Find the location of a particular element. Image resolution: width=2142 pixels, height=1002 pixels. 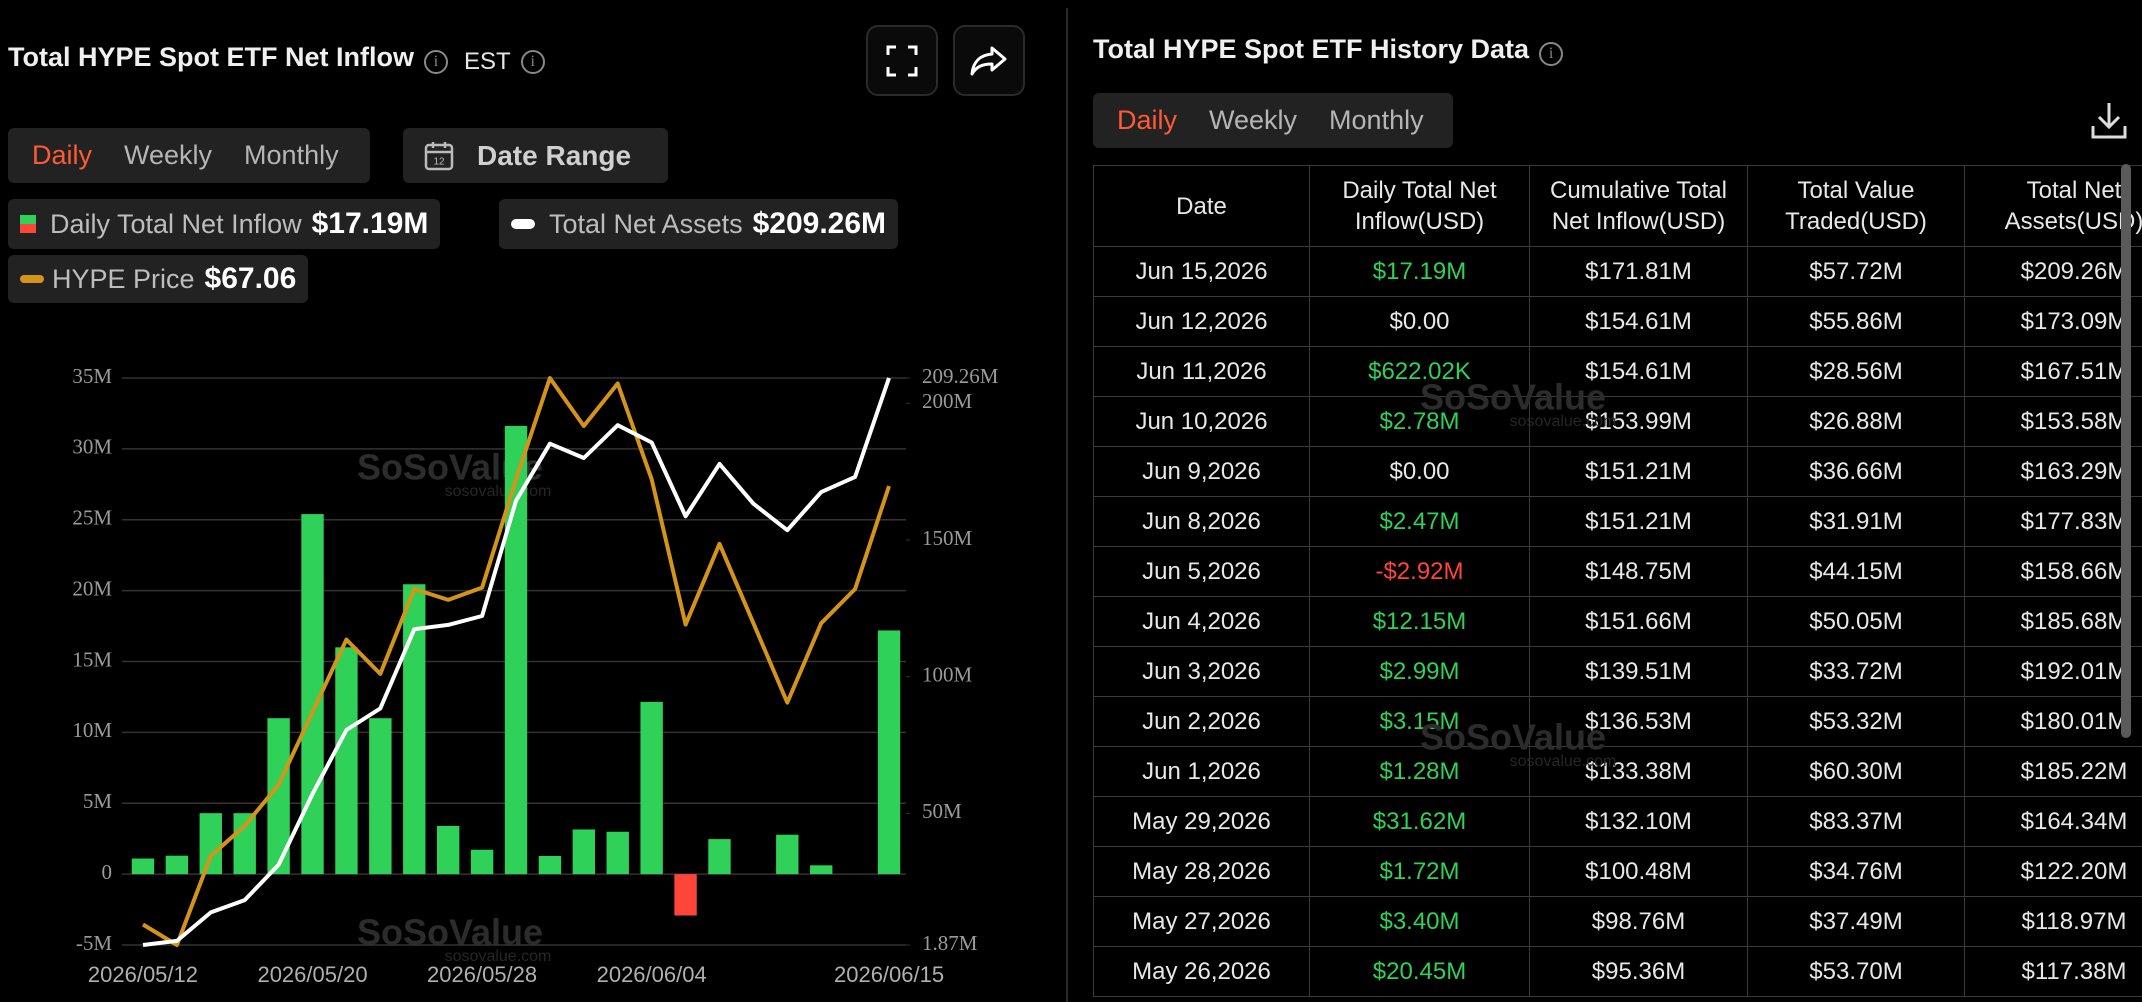

calendar-icon: 12 is located at coordinates (439, 155).